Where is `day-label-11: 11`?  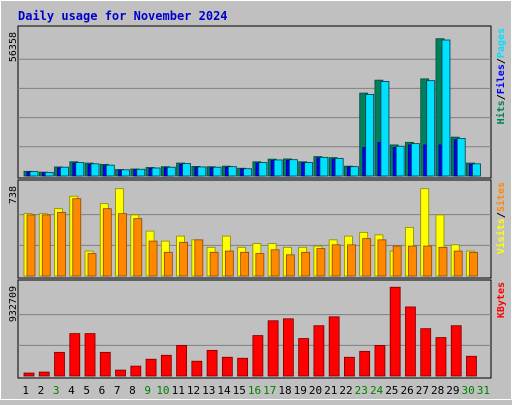
day-label-11: 11 is located at coordinates (178, 390).